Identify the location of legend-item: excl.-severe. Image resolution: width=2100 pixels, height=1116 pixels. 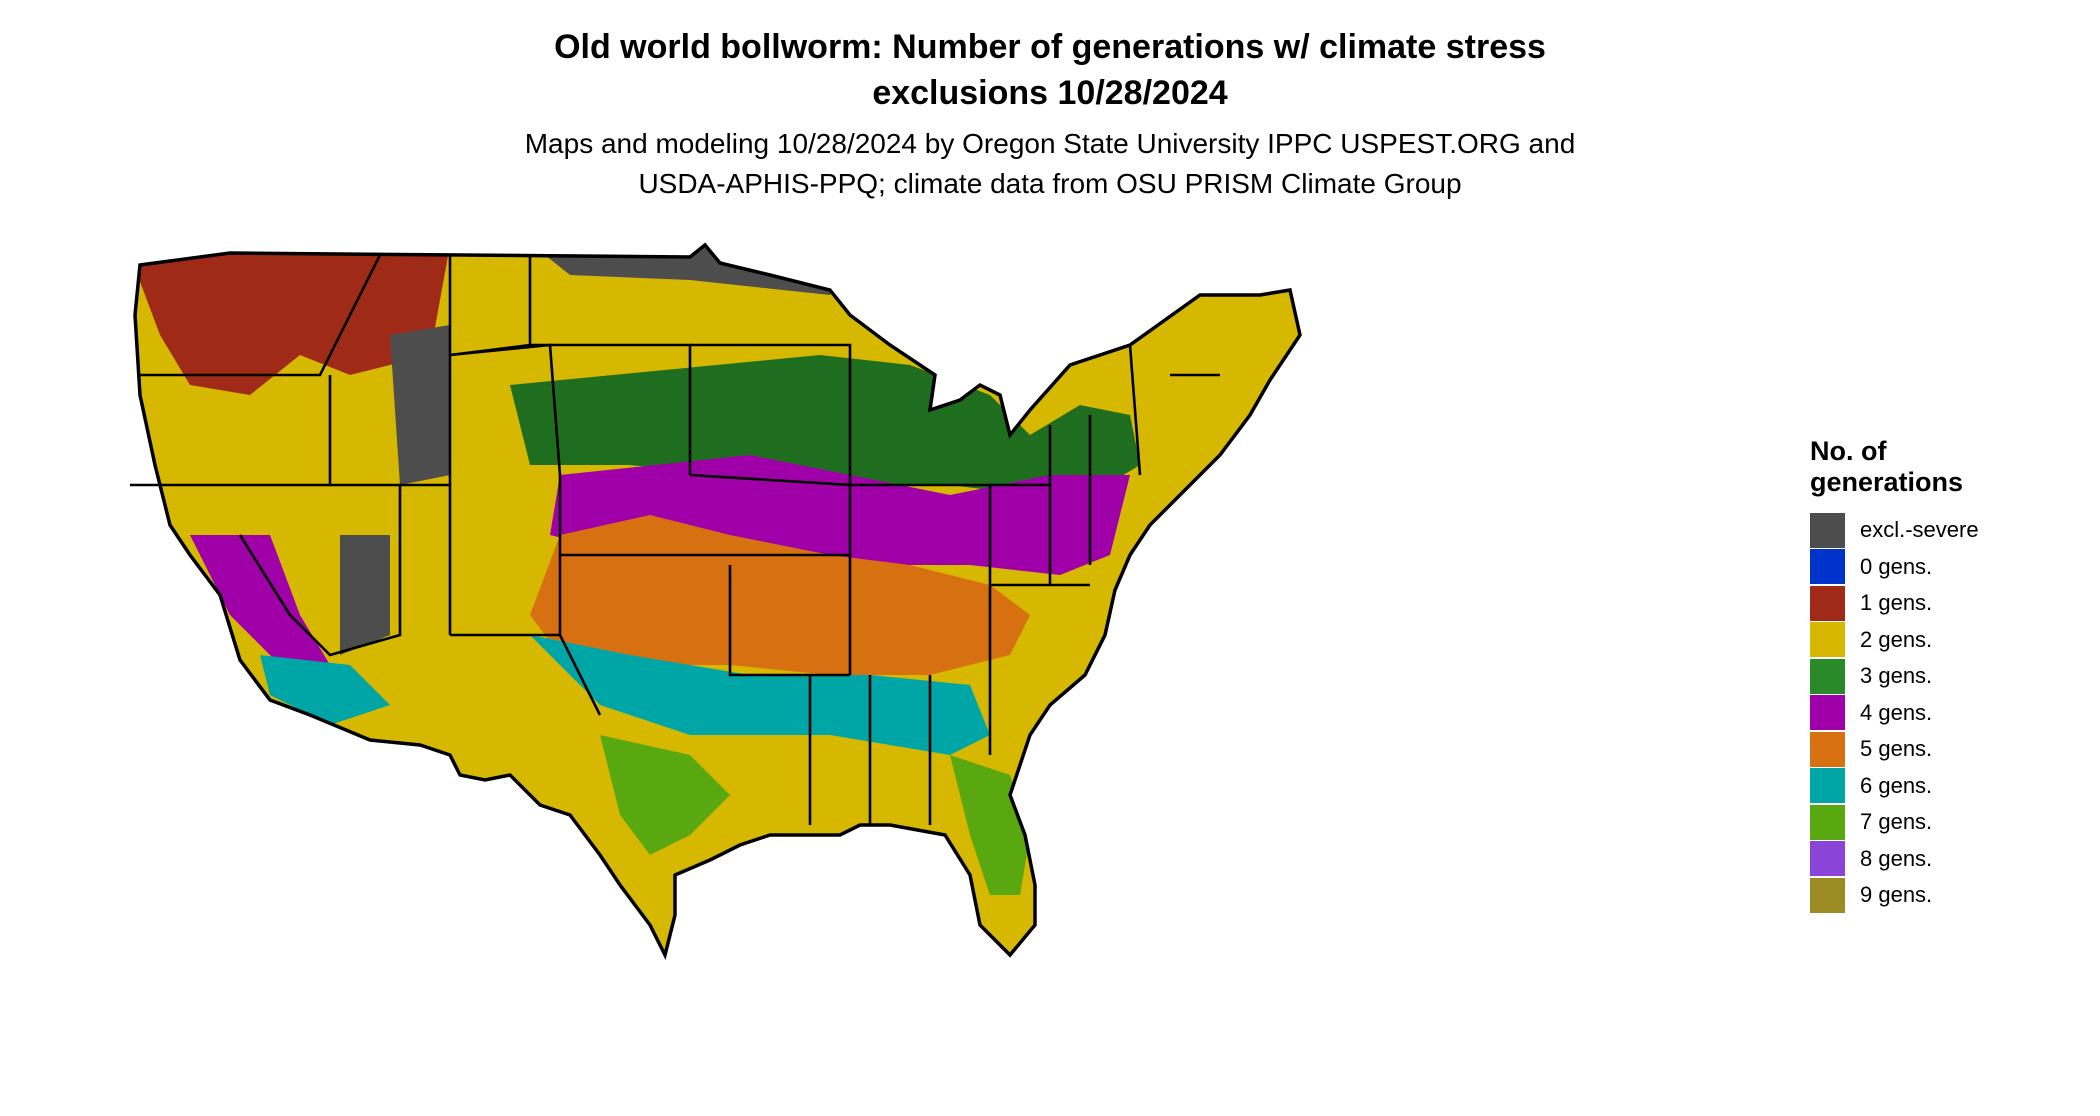
(1940, 530).